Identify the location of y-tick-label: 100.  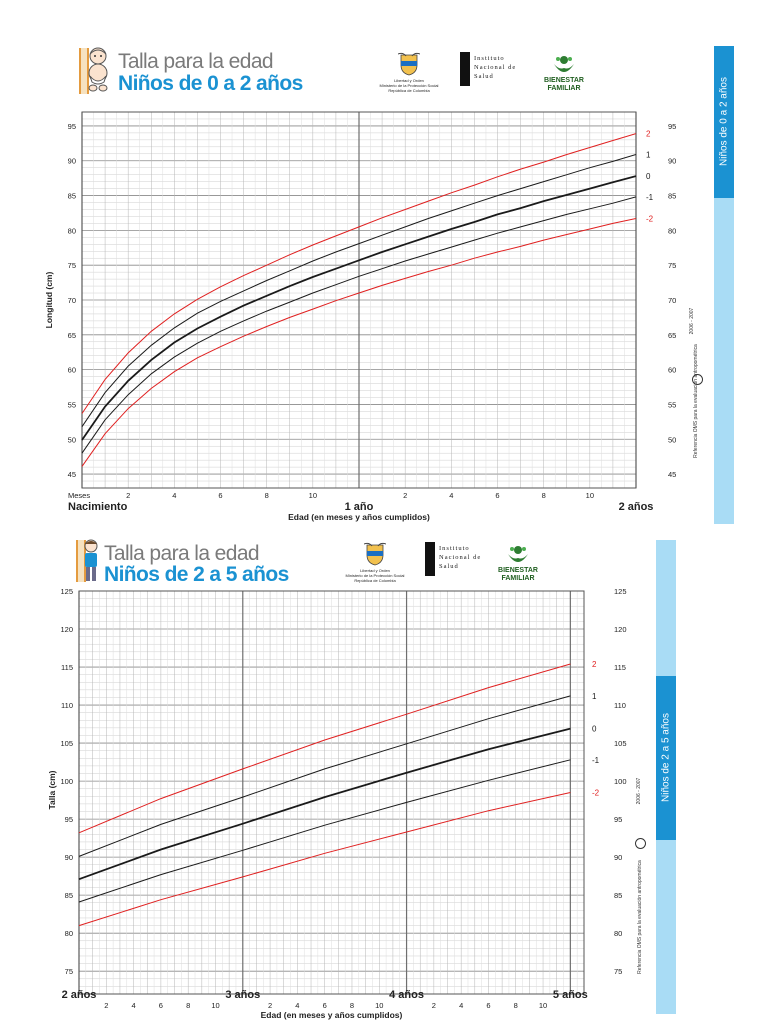
(66, 781).